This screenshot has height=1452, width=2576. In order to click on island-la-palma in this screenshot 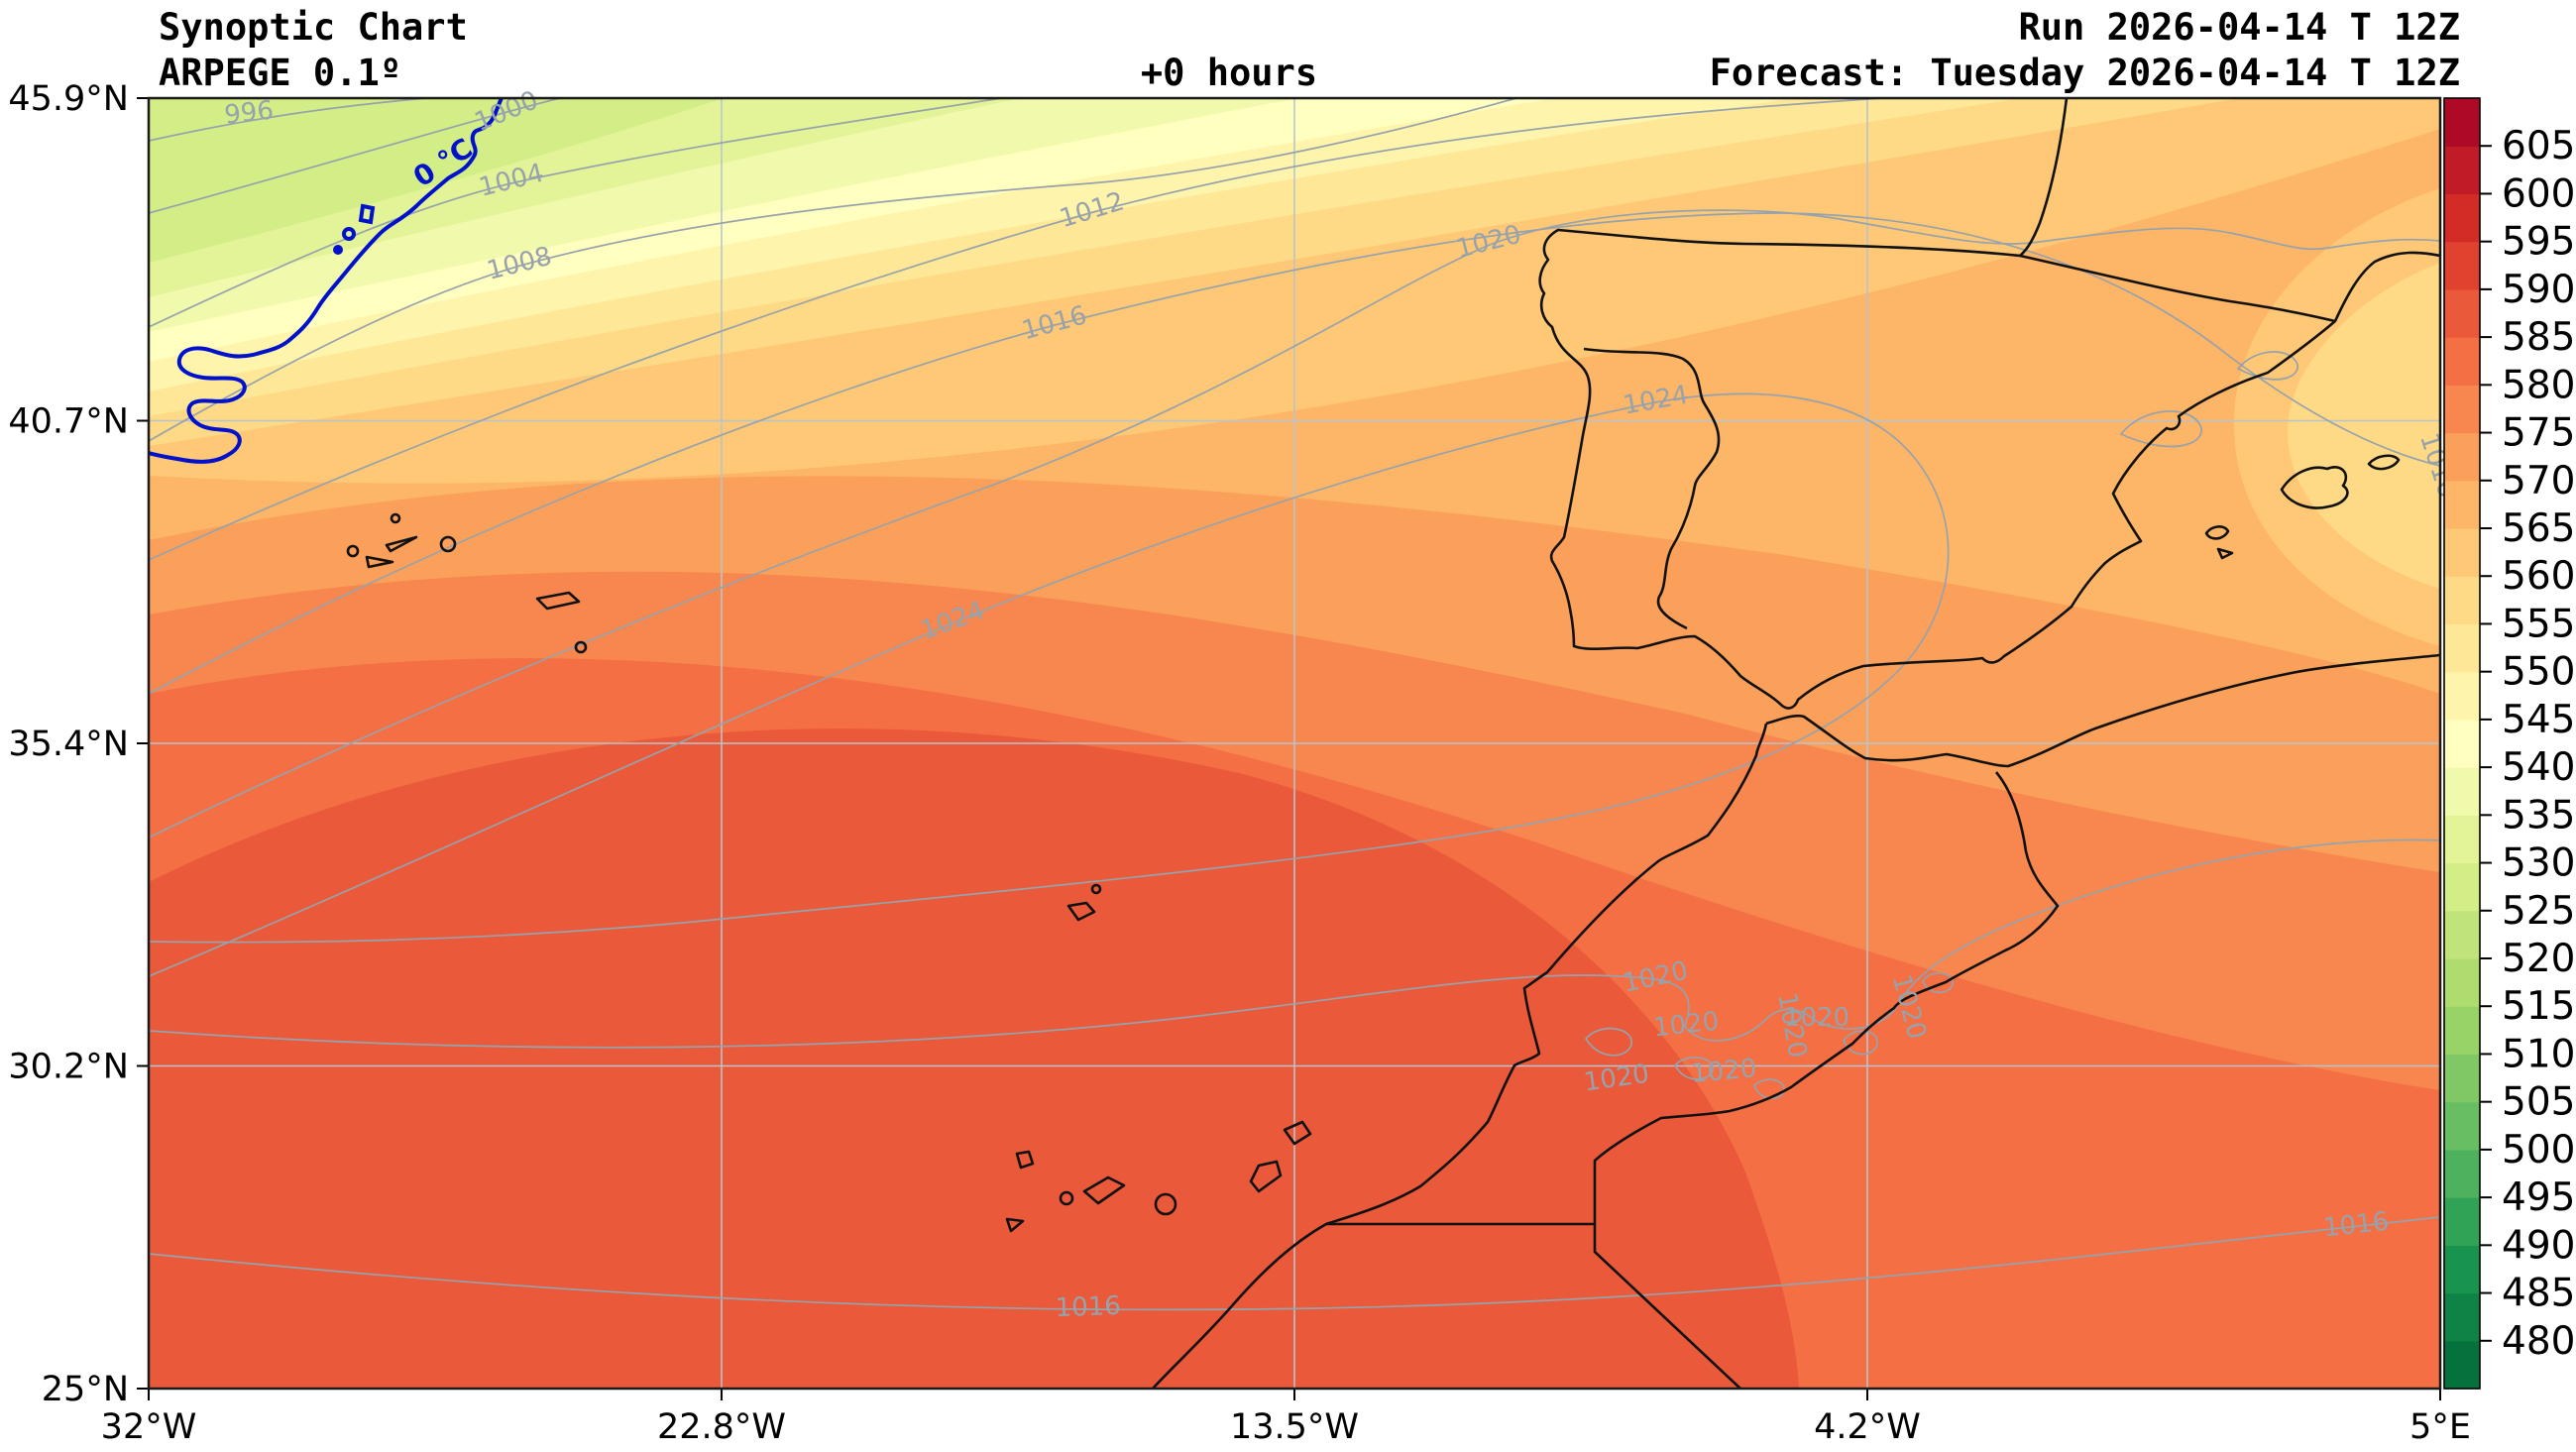, I will do `click(1025, 1160)`.